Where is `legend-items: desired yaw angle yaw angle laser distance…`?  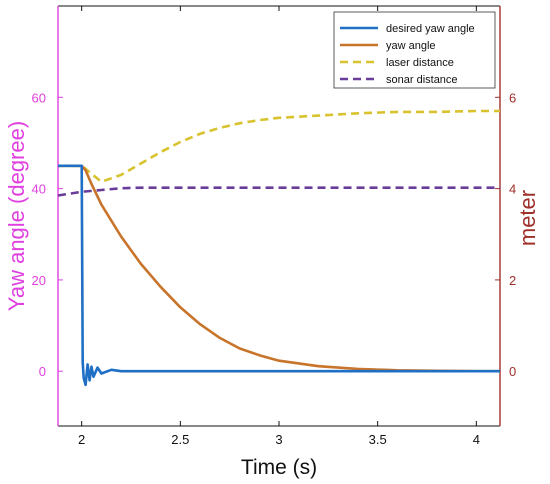
legend-items: desired yaw angle yaw angle laser distance… is located at coordinates (407, 54).